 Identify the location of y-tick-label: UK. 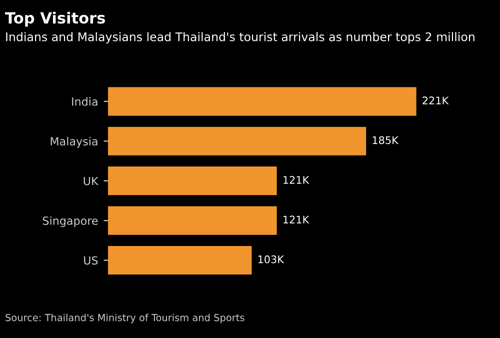
(91, 181).